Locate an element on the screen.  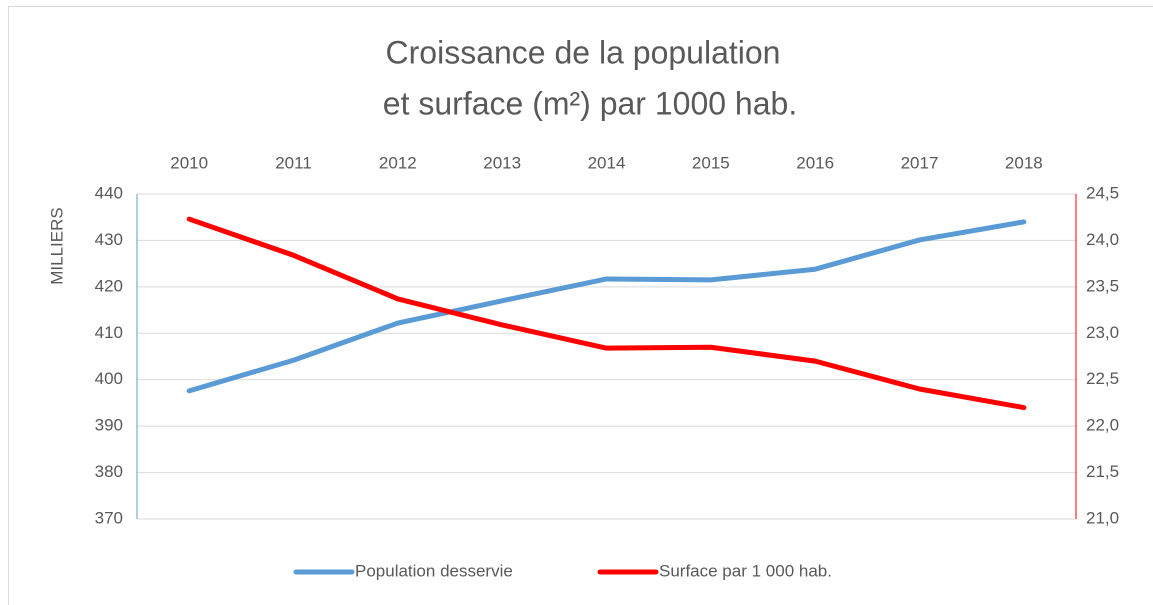
legend-label: Surface par 1 000 hab. is located at coordinates (745, 570).